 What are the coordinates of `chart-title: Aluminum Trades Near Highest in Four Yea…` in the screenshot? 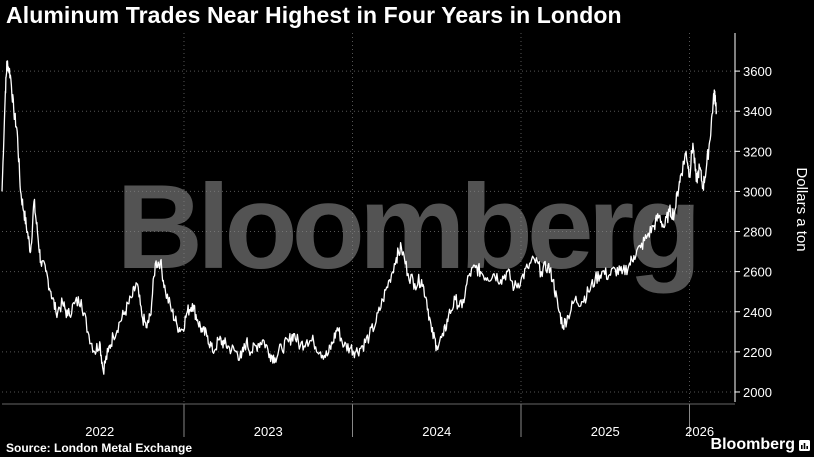 It's located at (314, 15).